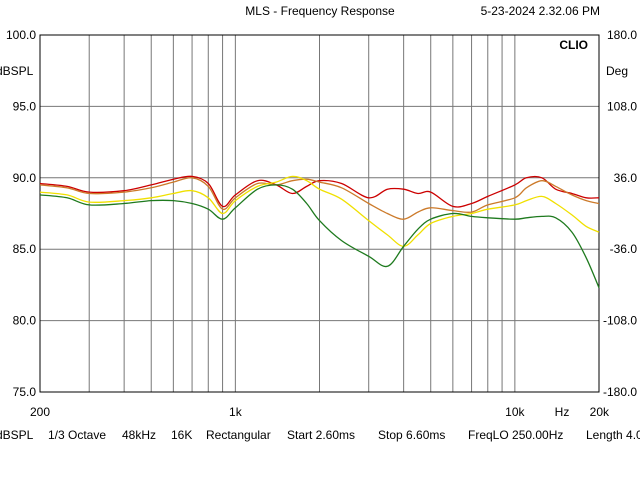 This screenshot has height=480, width=640. I want to click on chart-title: MLS - Frequency Response, so click(320, 11).